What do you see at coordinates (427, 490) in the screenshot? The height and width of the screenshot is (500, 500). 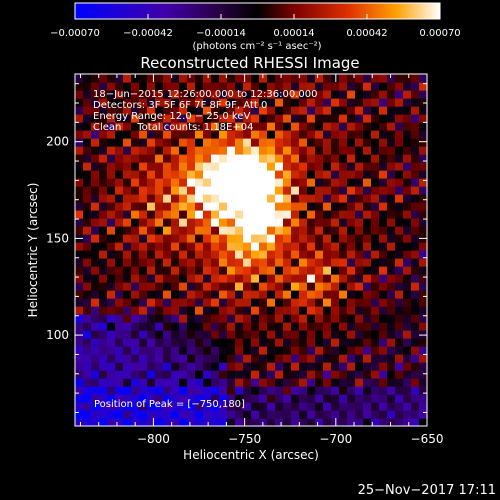 I see `footer-timestamp: 25−Nov−2017 17:11` at bounding box center [427, 490].